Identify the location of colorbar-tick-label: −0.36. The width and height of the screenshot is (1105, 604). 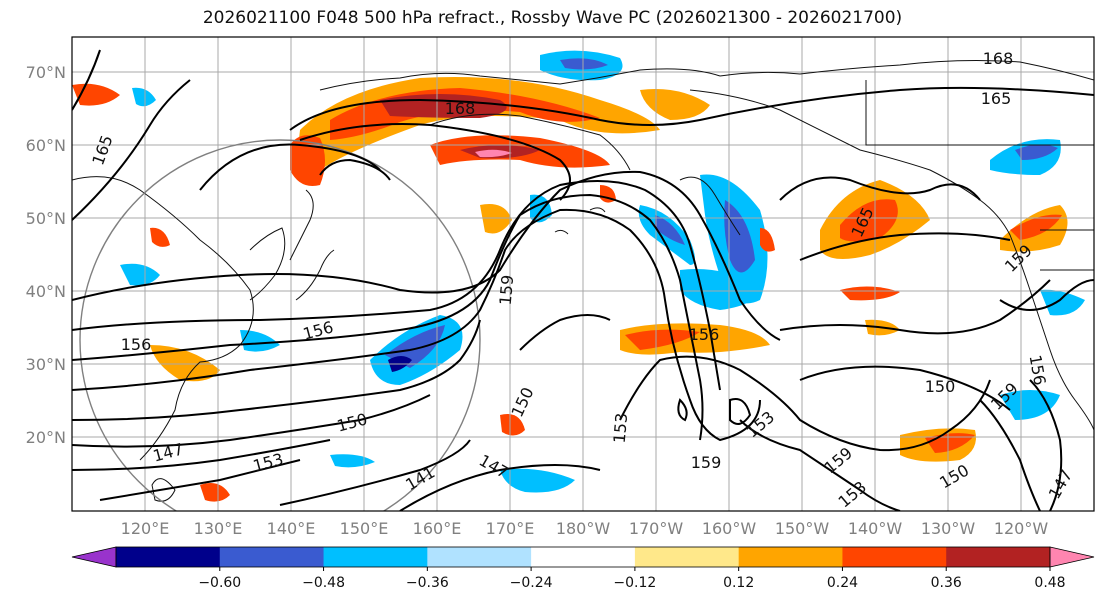
(427, 583).